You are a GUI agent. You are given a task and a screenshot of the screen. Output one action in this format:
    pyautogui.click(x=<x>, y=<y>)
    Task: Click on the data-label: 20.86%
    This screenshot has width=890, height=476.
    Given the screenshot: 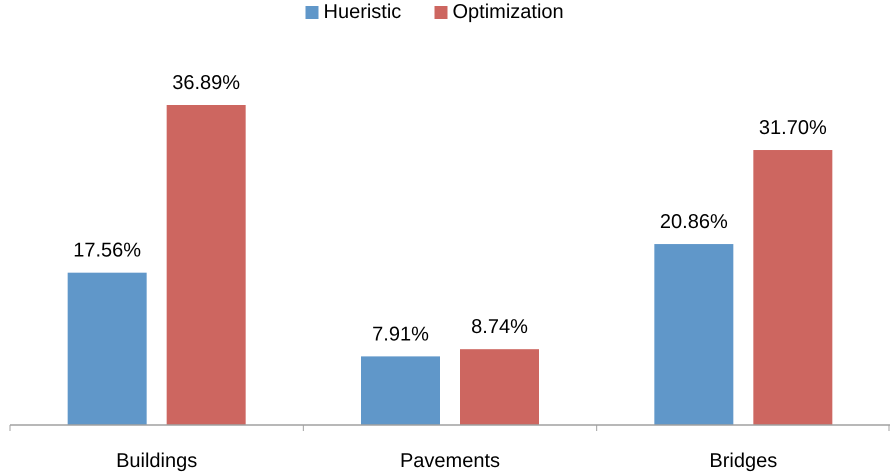 What is the action you would take?
    pyautogui.click(x=694, y=222)
    